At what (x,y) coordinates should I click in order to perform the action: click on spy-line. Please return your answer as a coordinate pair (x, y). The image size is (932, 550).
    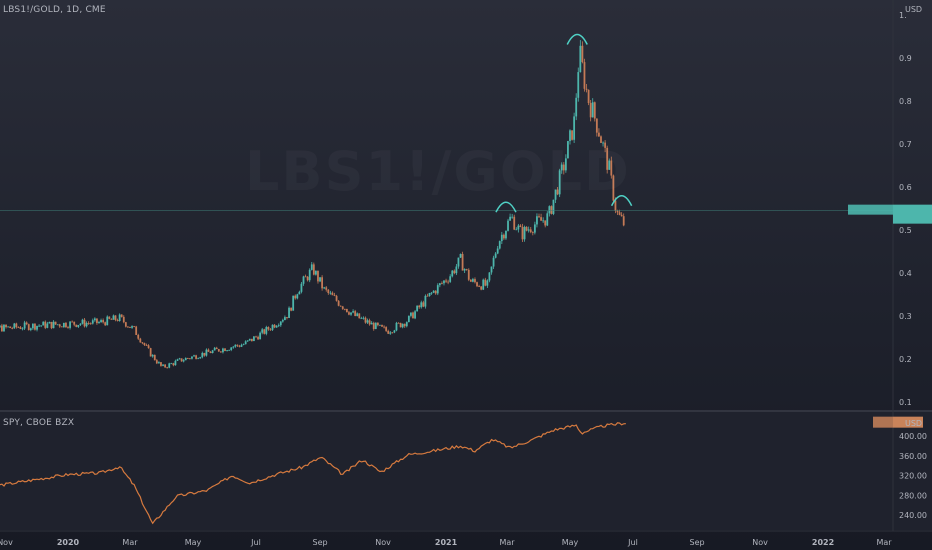
    Looking at the image, I should click on (313, 473).